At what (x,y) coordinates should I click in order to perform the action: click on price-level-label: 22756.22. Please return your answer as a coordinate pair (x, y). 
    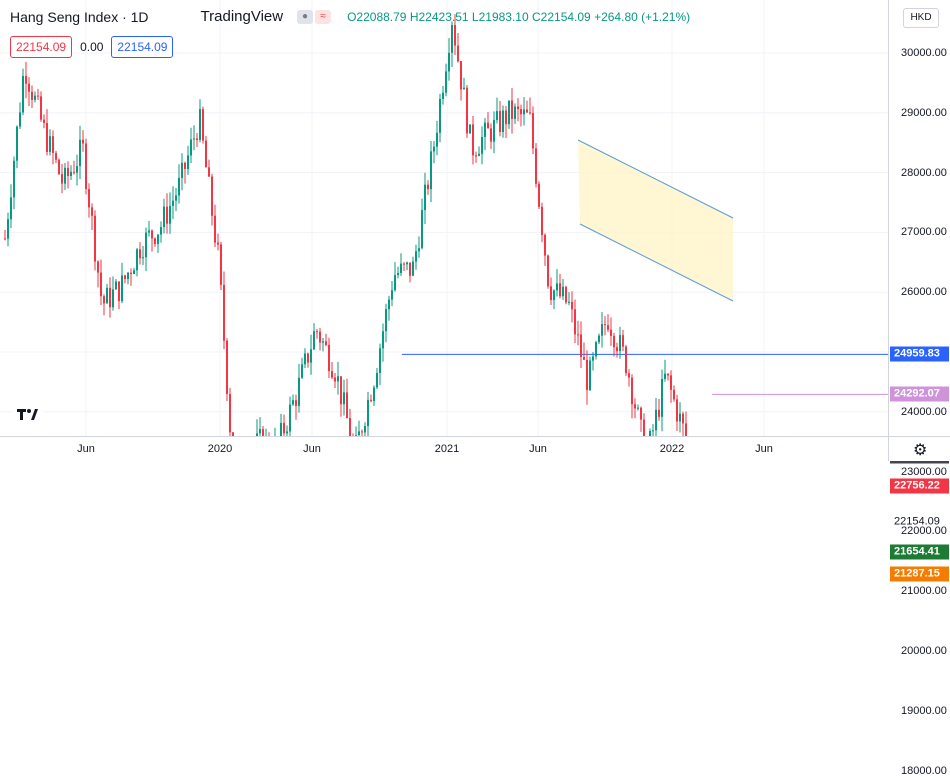
    Looking at the image, I should click on (919, 486).